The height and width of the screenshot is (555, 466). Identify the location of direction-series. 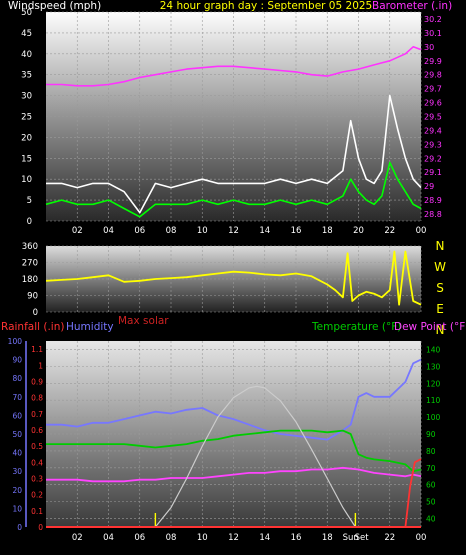
(233, 278).